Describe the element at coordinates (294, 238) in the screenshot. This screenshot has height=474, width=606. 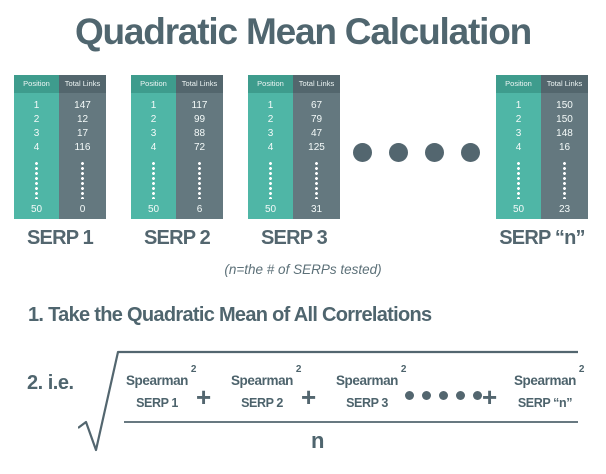
I see `serp-label: SERP 3` at that location.